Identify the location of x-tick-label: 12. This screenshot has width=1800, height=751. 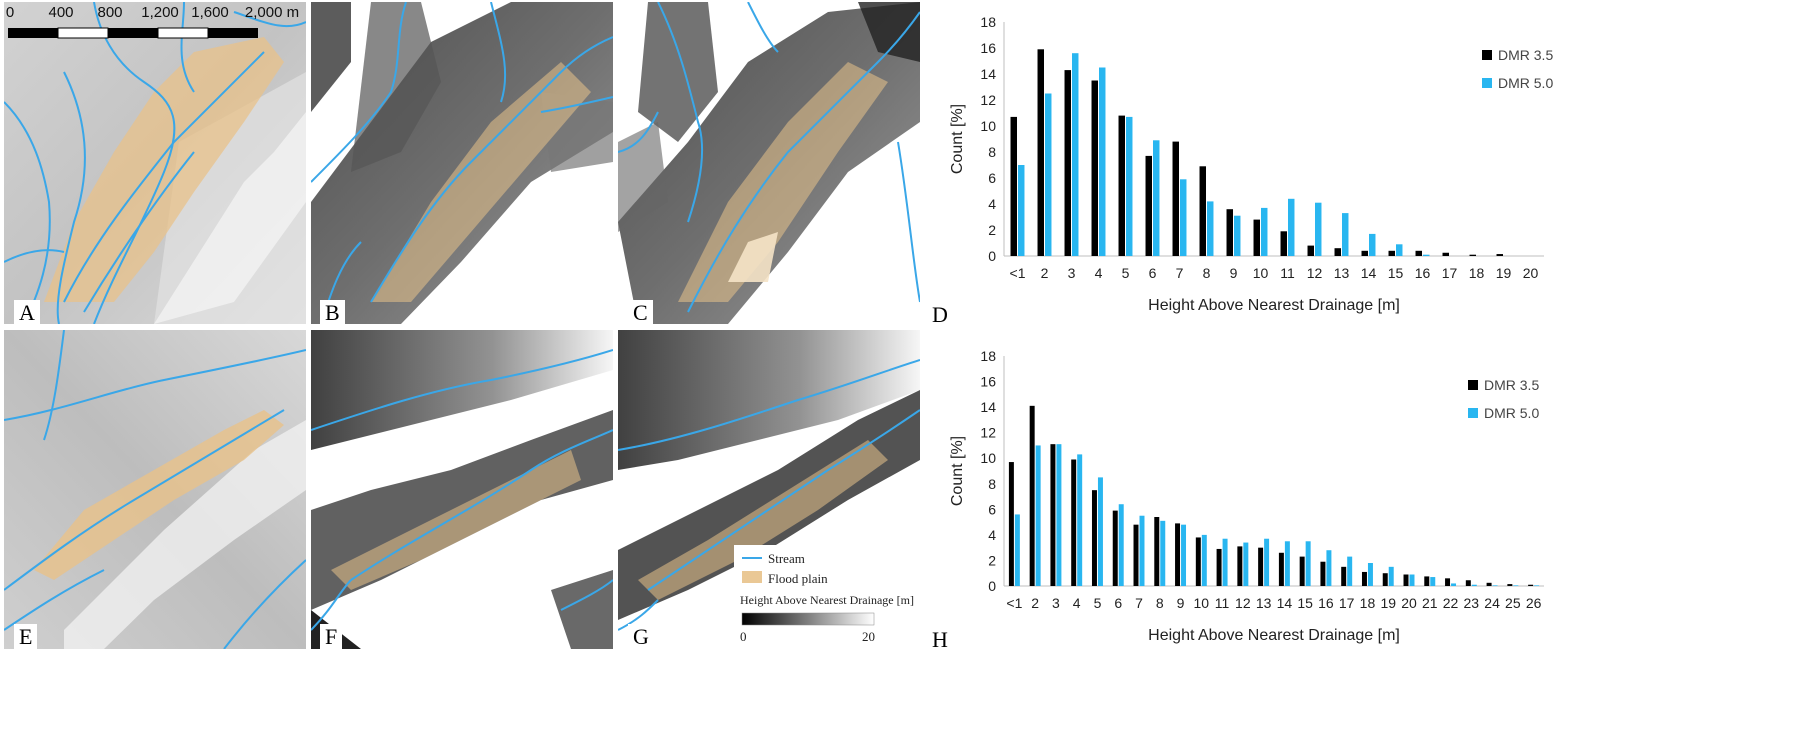
(1243, 603).